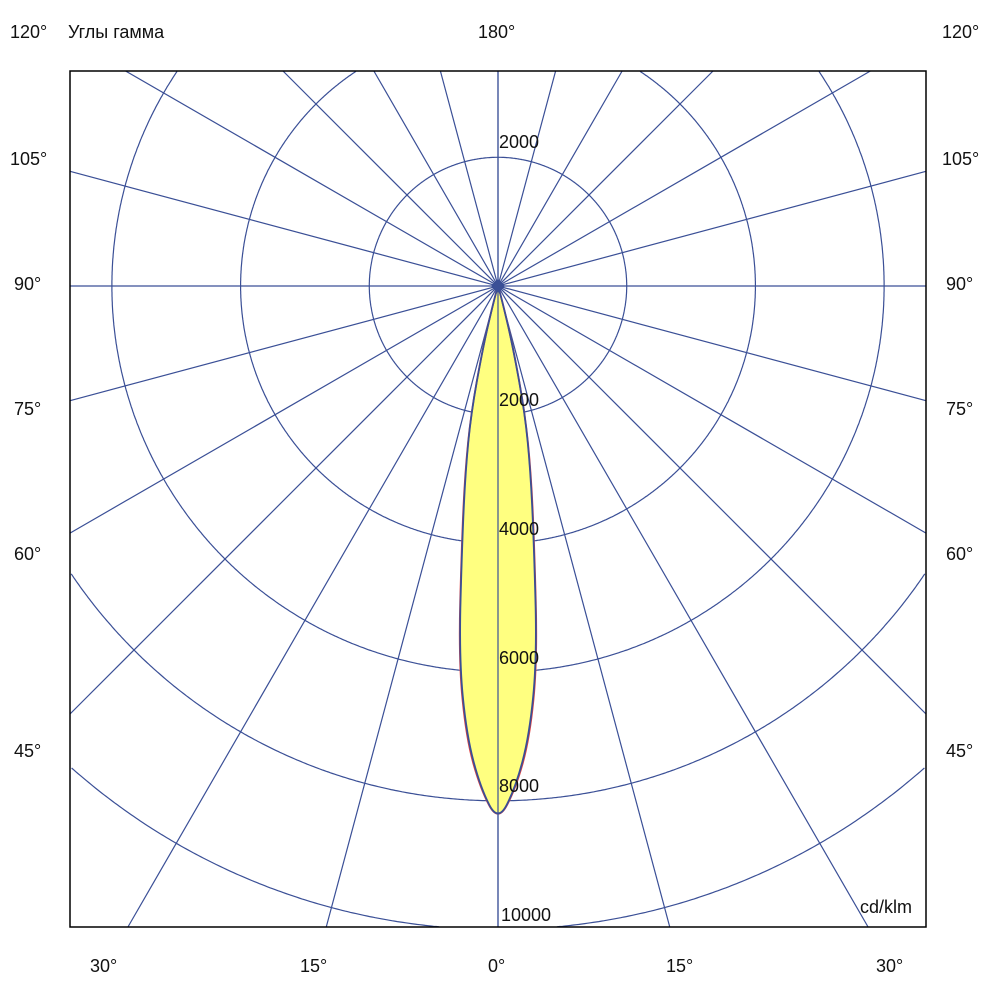  I want to click on grid-ring, so click(498, 847).